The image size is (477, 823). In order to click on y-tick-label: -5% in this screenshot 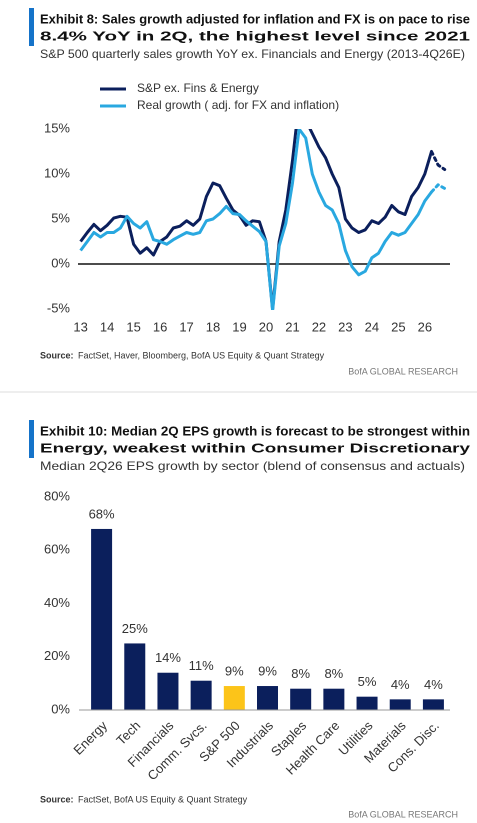, I will do `click(59, 307)`.